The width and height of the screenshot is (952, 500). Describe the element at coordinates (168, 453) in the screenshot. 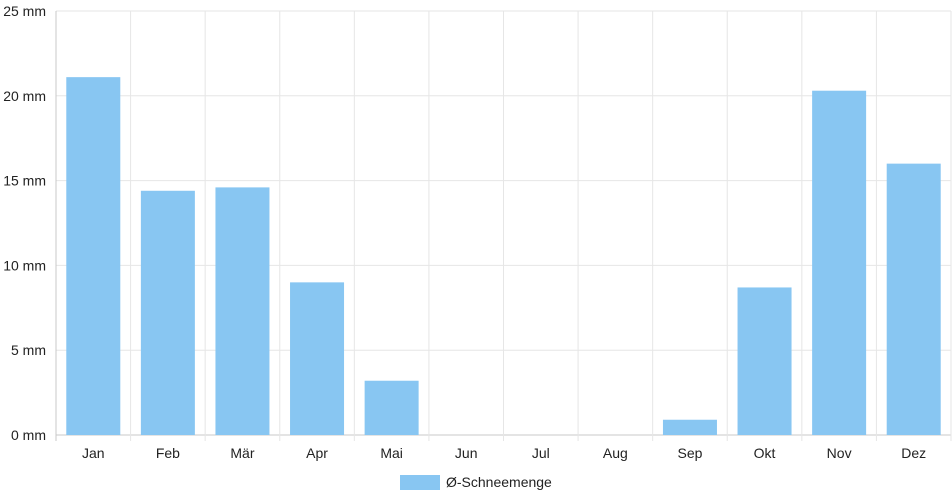

I see `x-tick-label: Feb` at that location.